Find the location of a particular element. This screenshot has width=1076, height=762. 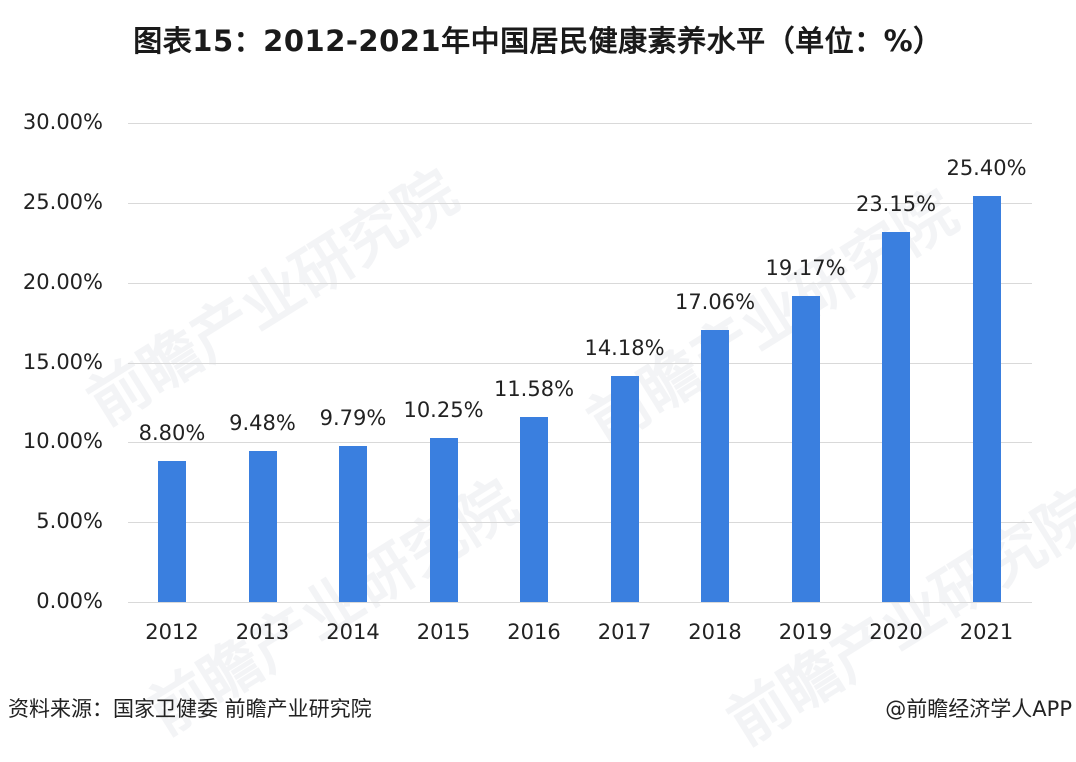

y-axis-tick-label: 15.00% is located at coordinates (62, 362).